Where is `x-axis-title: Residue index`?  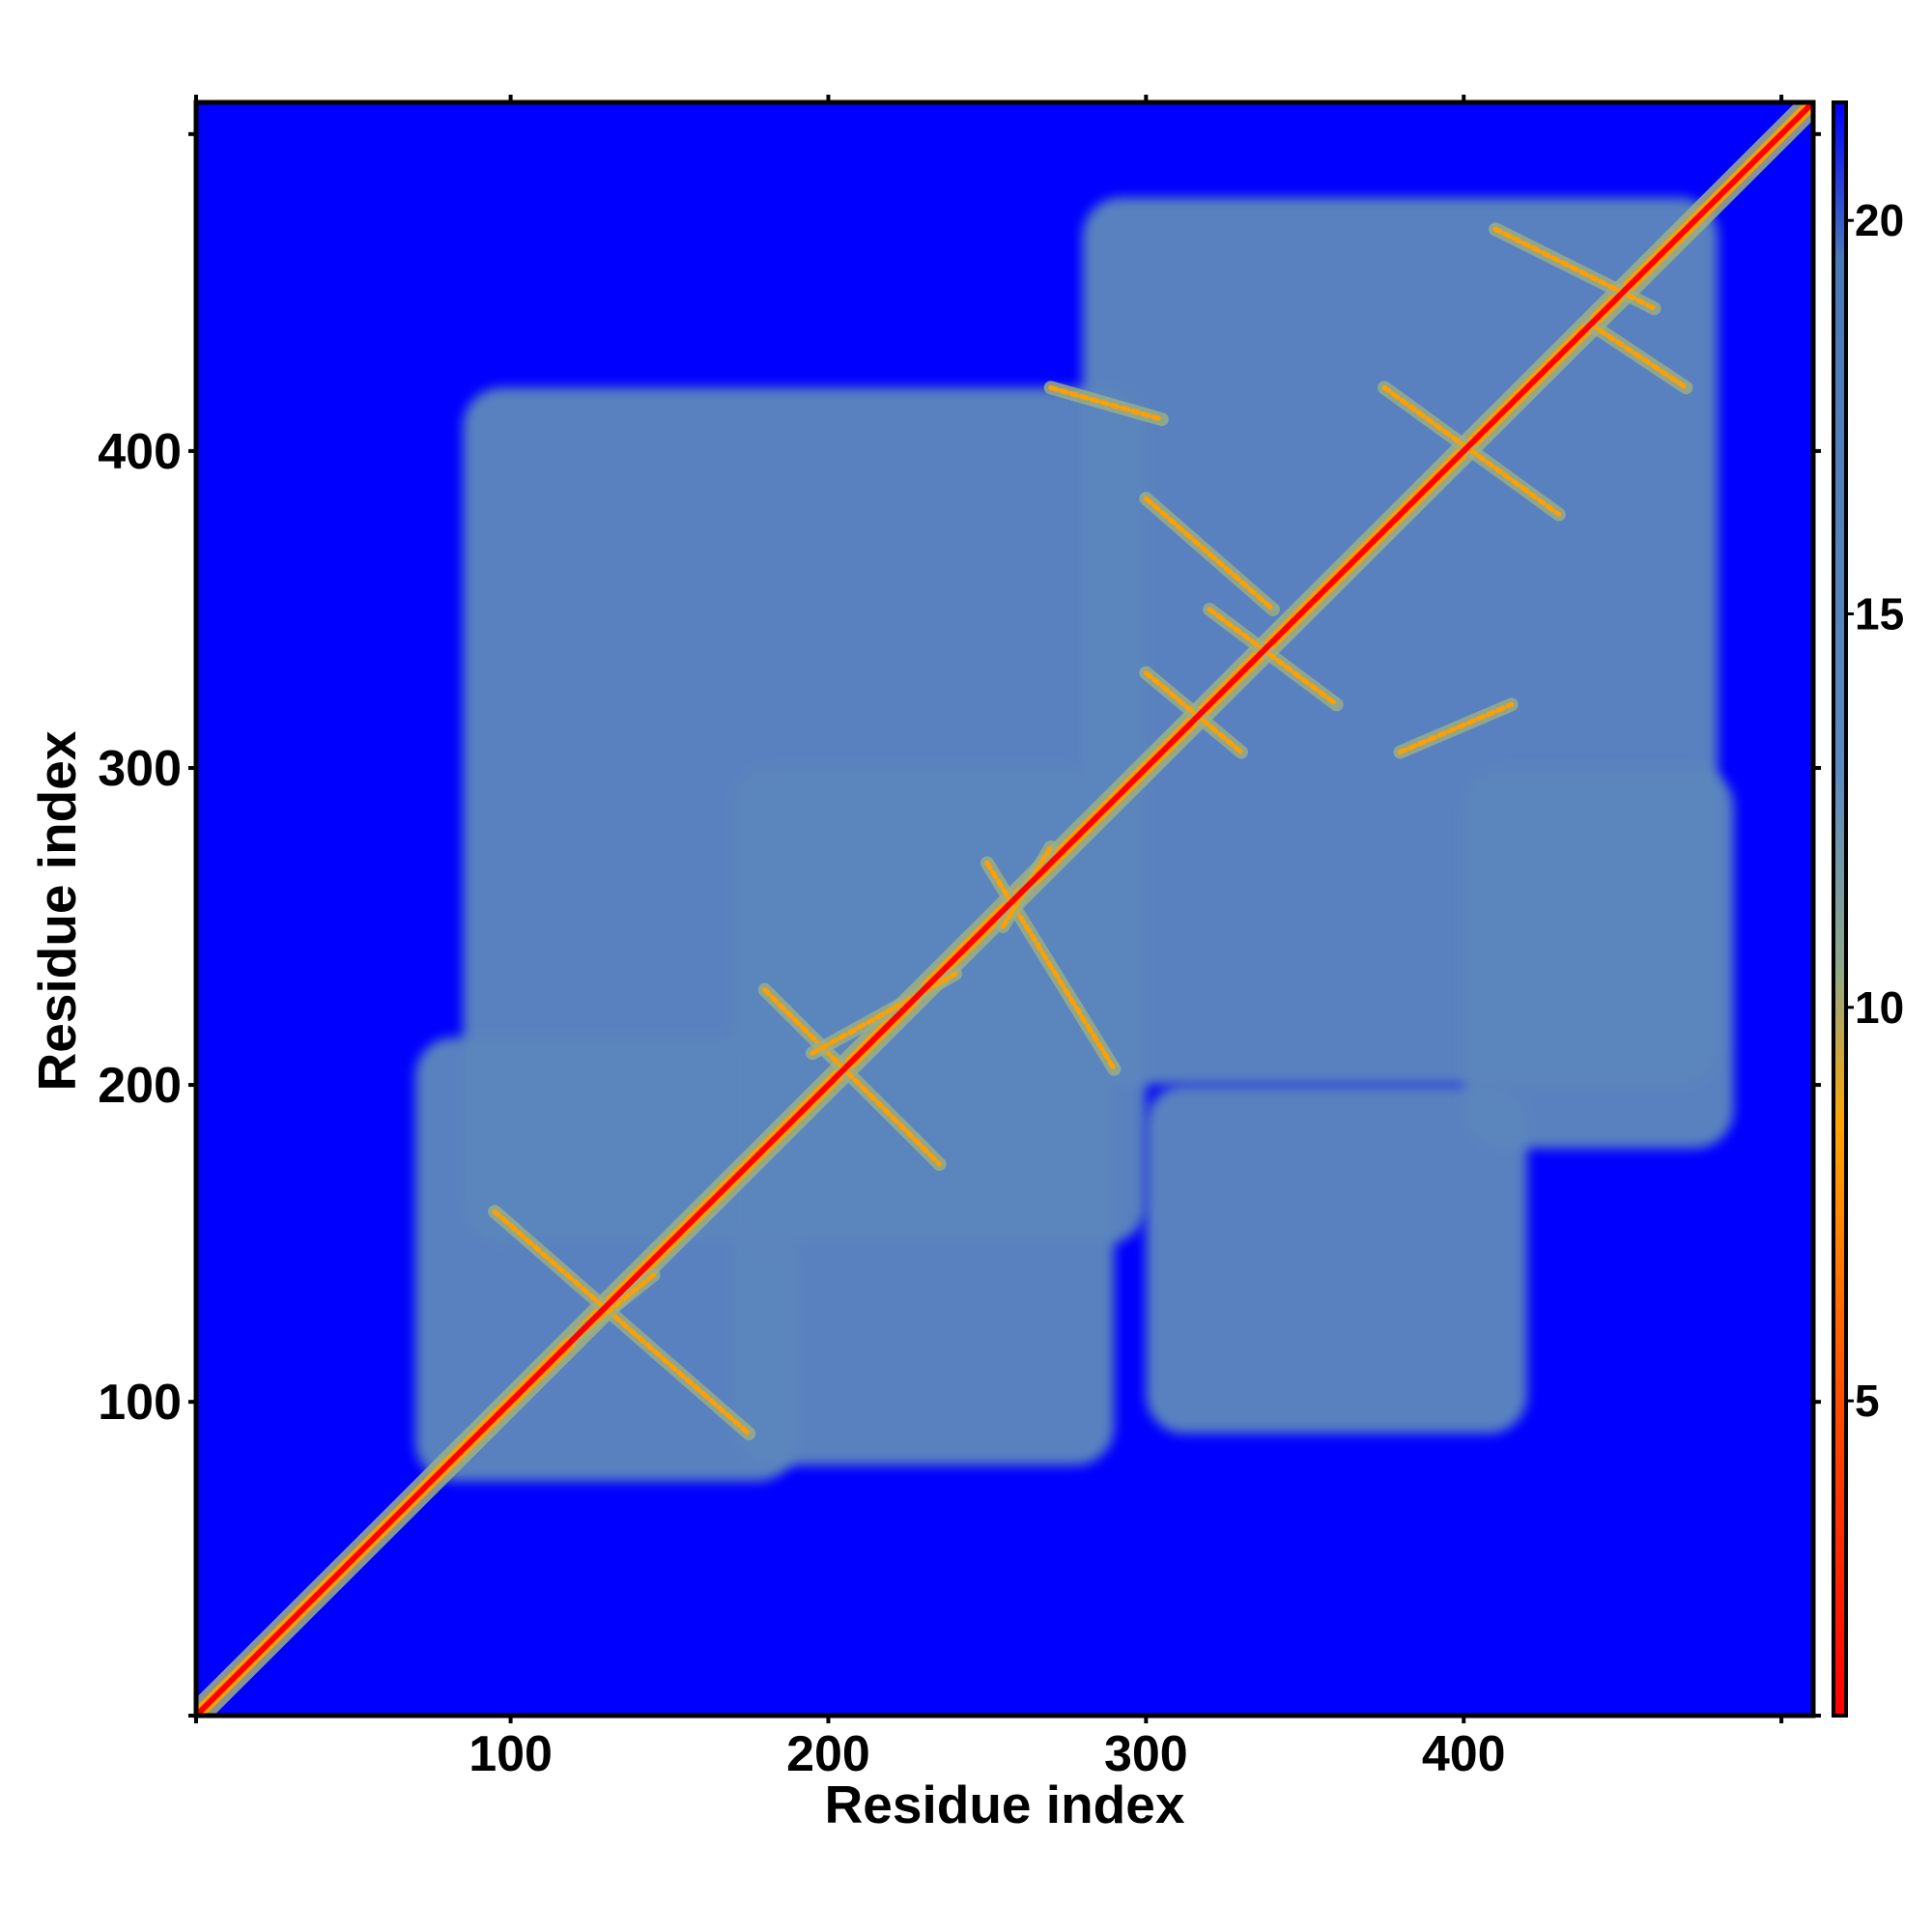
x-axis-title: Residue index is located at coordinates (1005, 1804).